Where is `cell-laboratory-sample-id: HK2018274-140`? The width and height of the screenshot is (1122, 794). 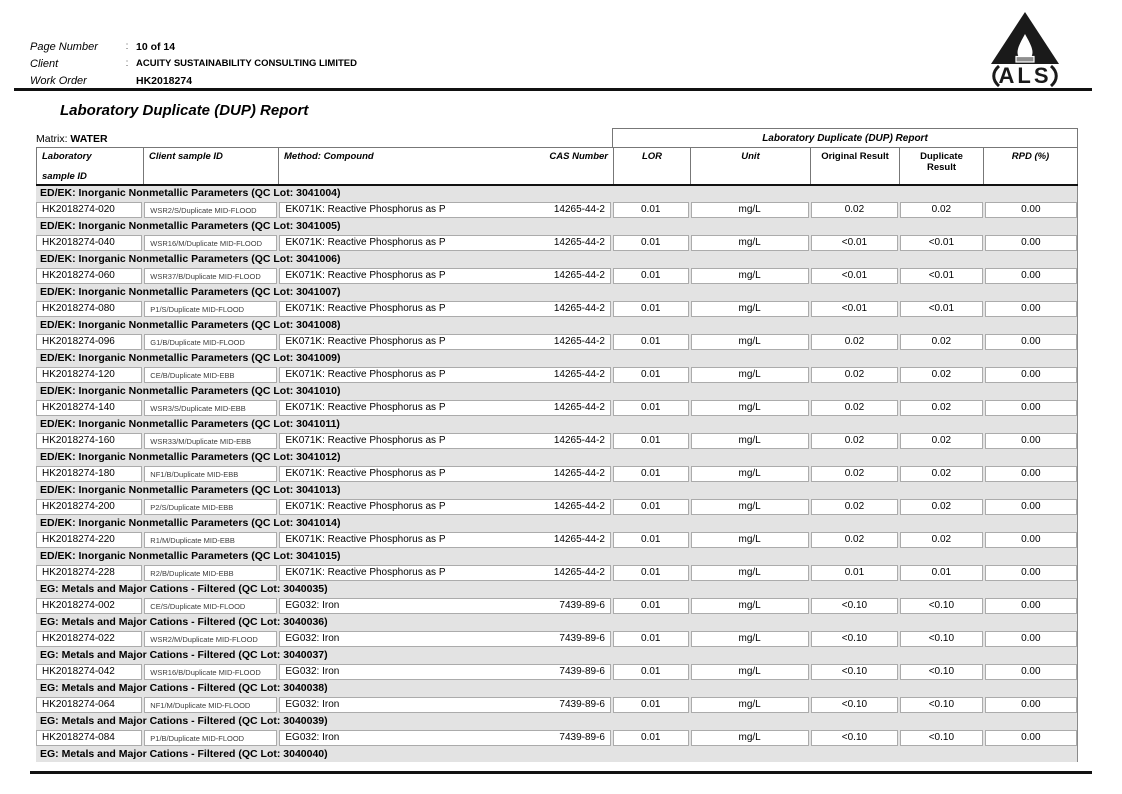 cell-laboratory-sample-id: HK2018274-140 is located at coordinates (89, 408).